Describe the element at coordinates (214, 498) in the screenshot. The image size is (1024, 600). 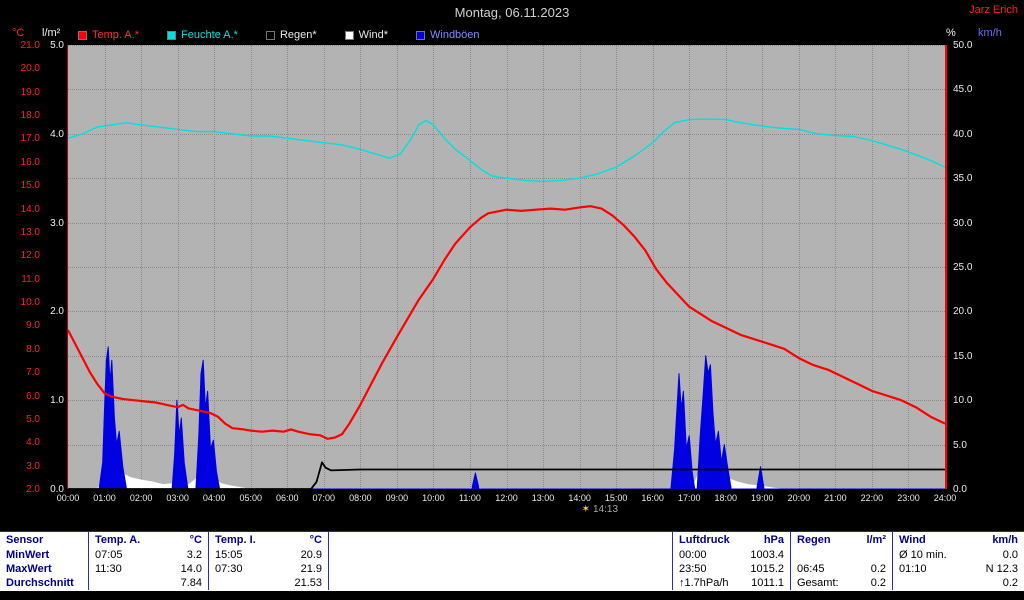
I see `x-axis-tick-label: 04:00` at that location.